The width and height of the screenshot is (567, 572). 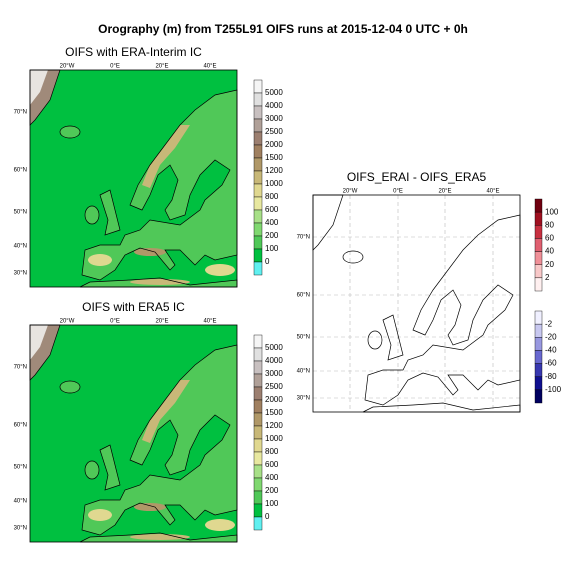 What do you see at coordinates (551, 376) in the screenshot?
I see `colorbar-label: -80` at bounding box center [551, 376].